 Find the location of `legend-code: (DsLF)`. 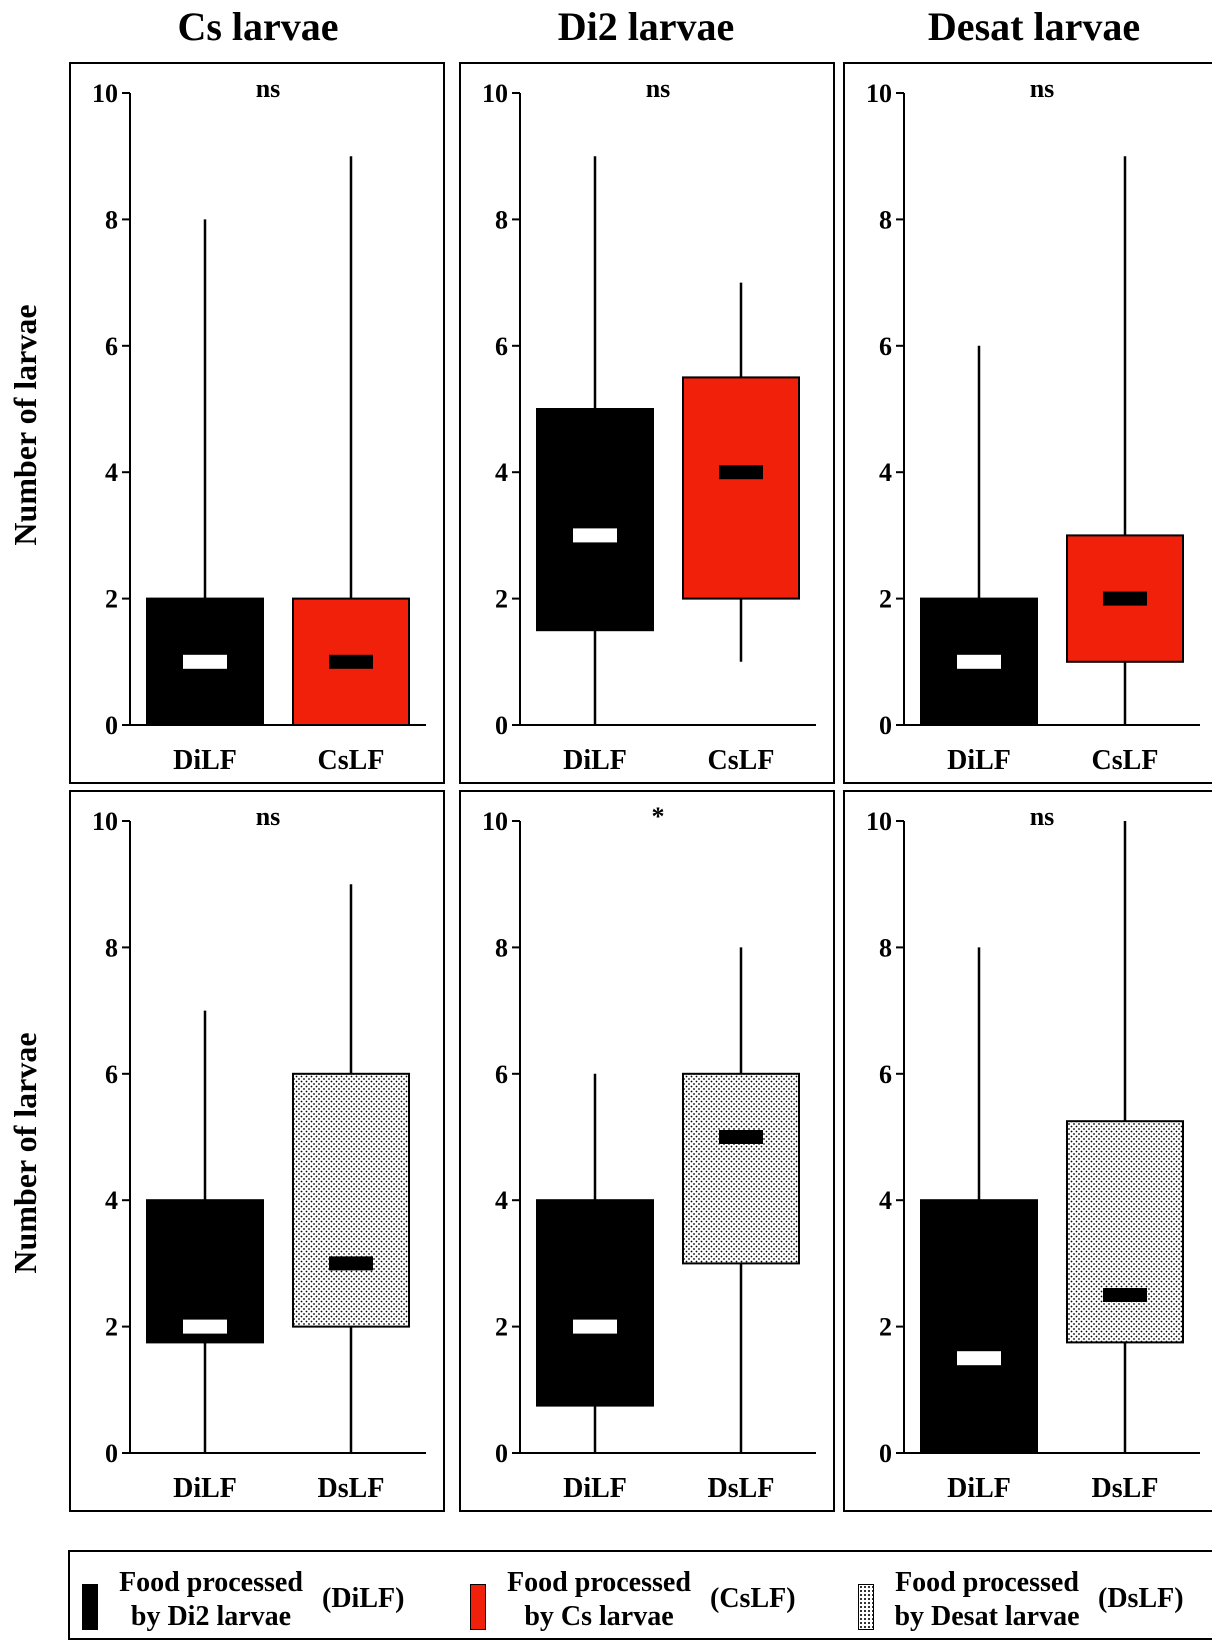

legend-code: (DsLF) is located at coordinates (1141, 1598).